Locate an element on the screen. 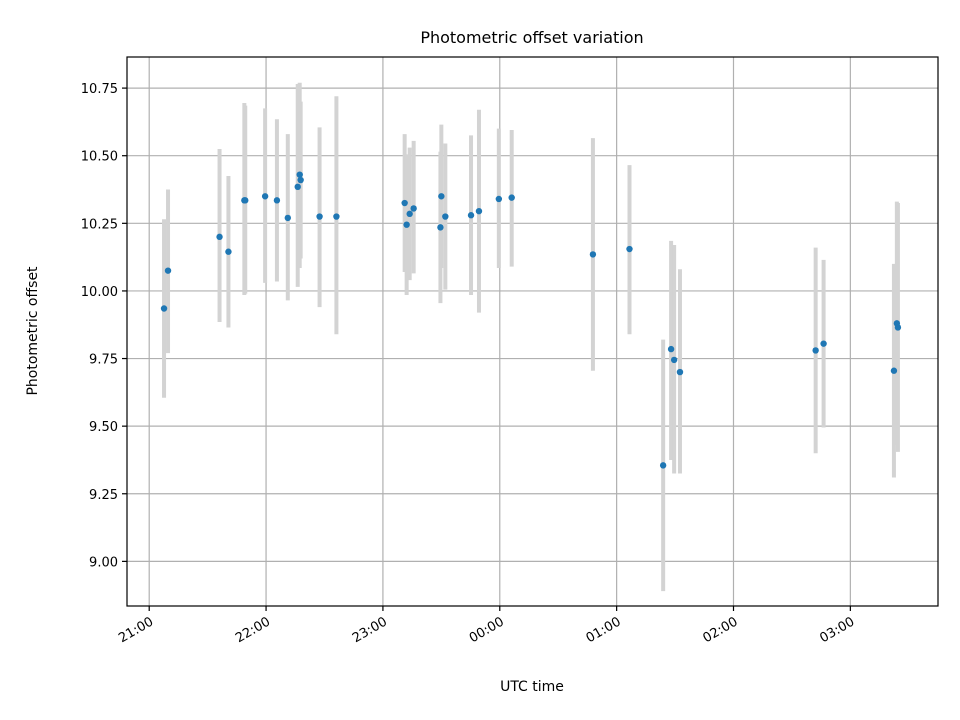 This screenshot has height=720, width=960. y-tick-label: 10.00 is located at coordinates (99, 292).